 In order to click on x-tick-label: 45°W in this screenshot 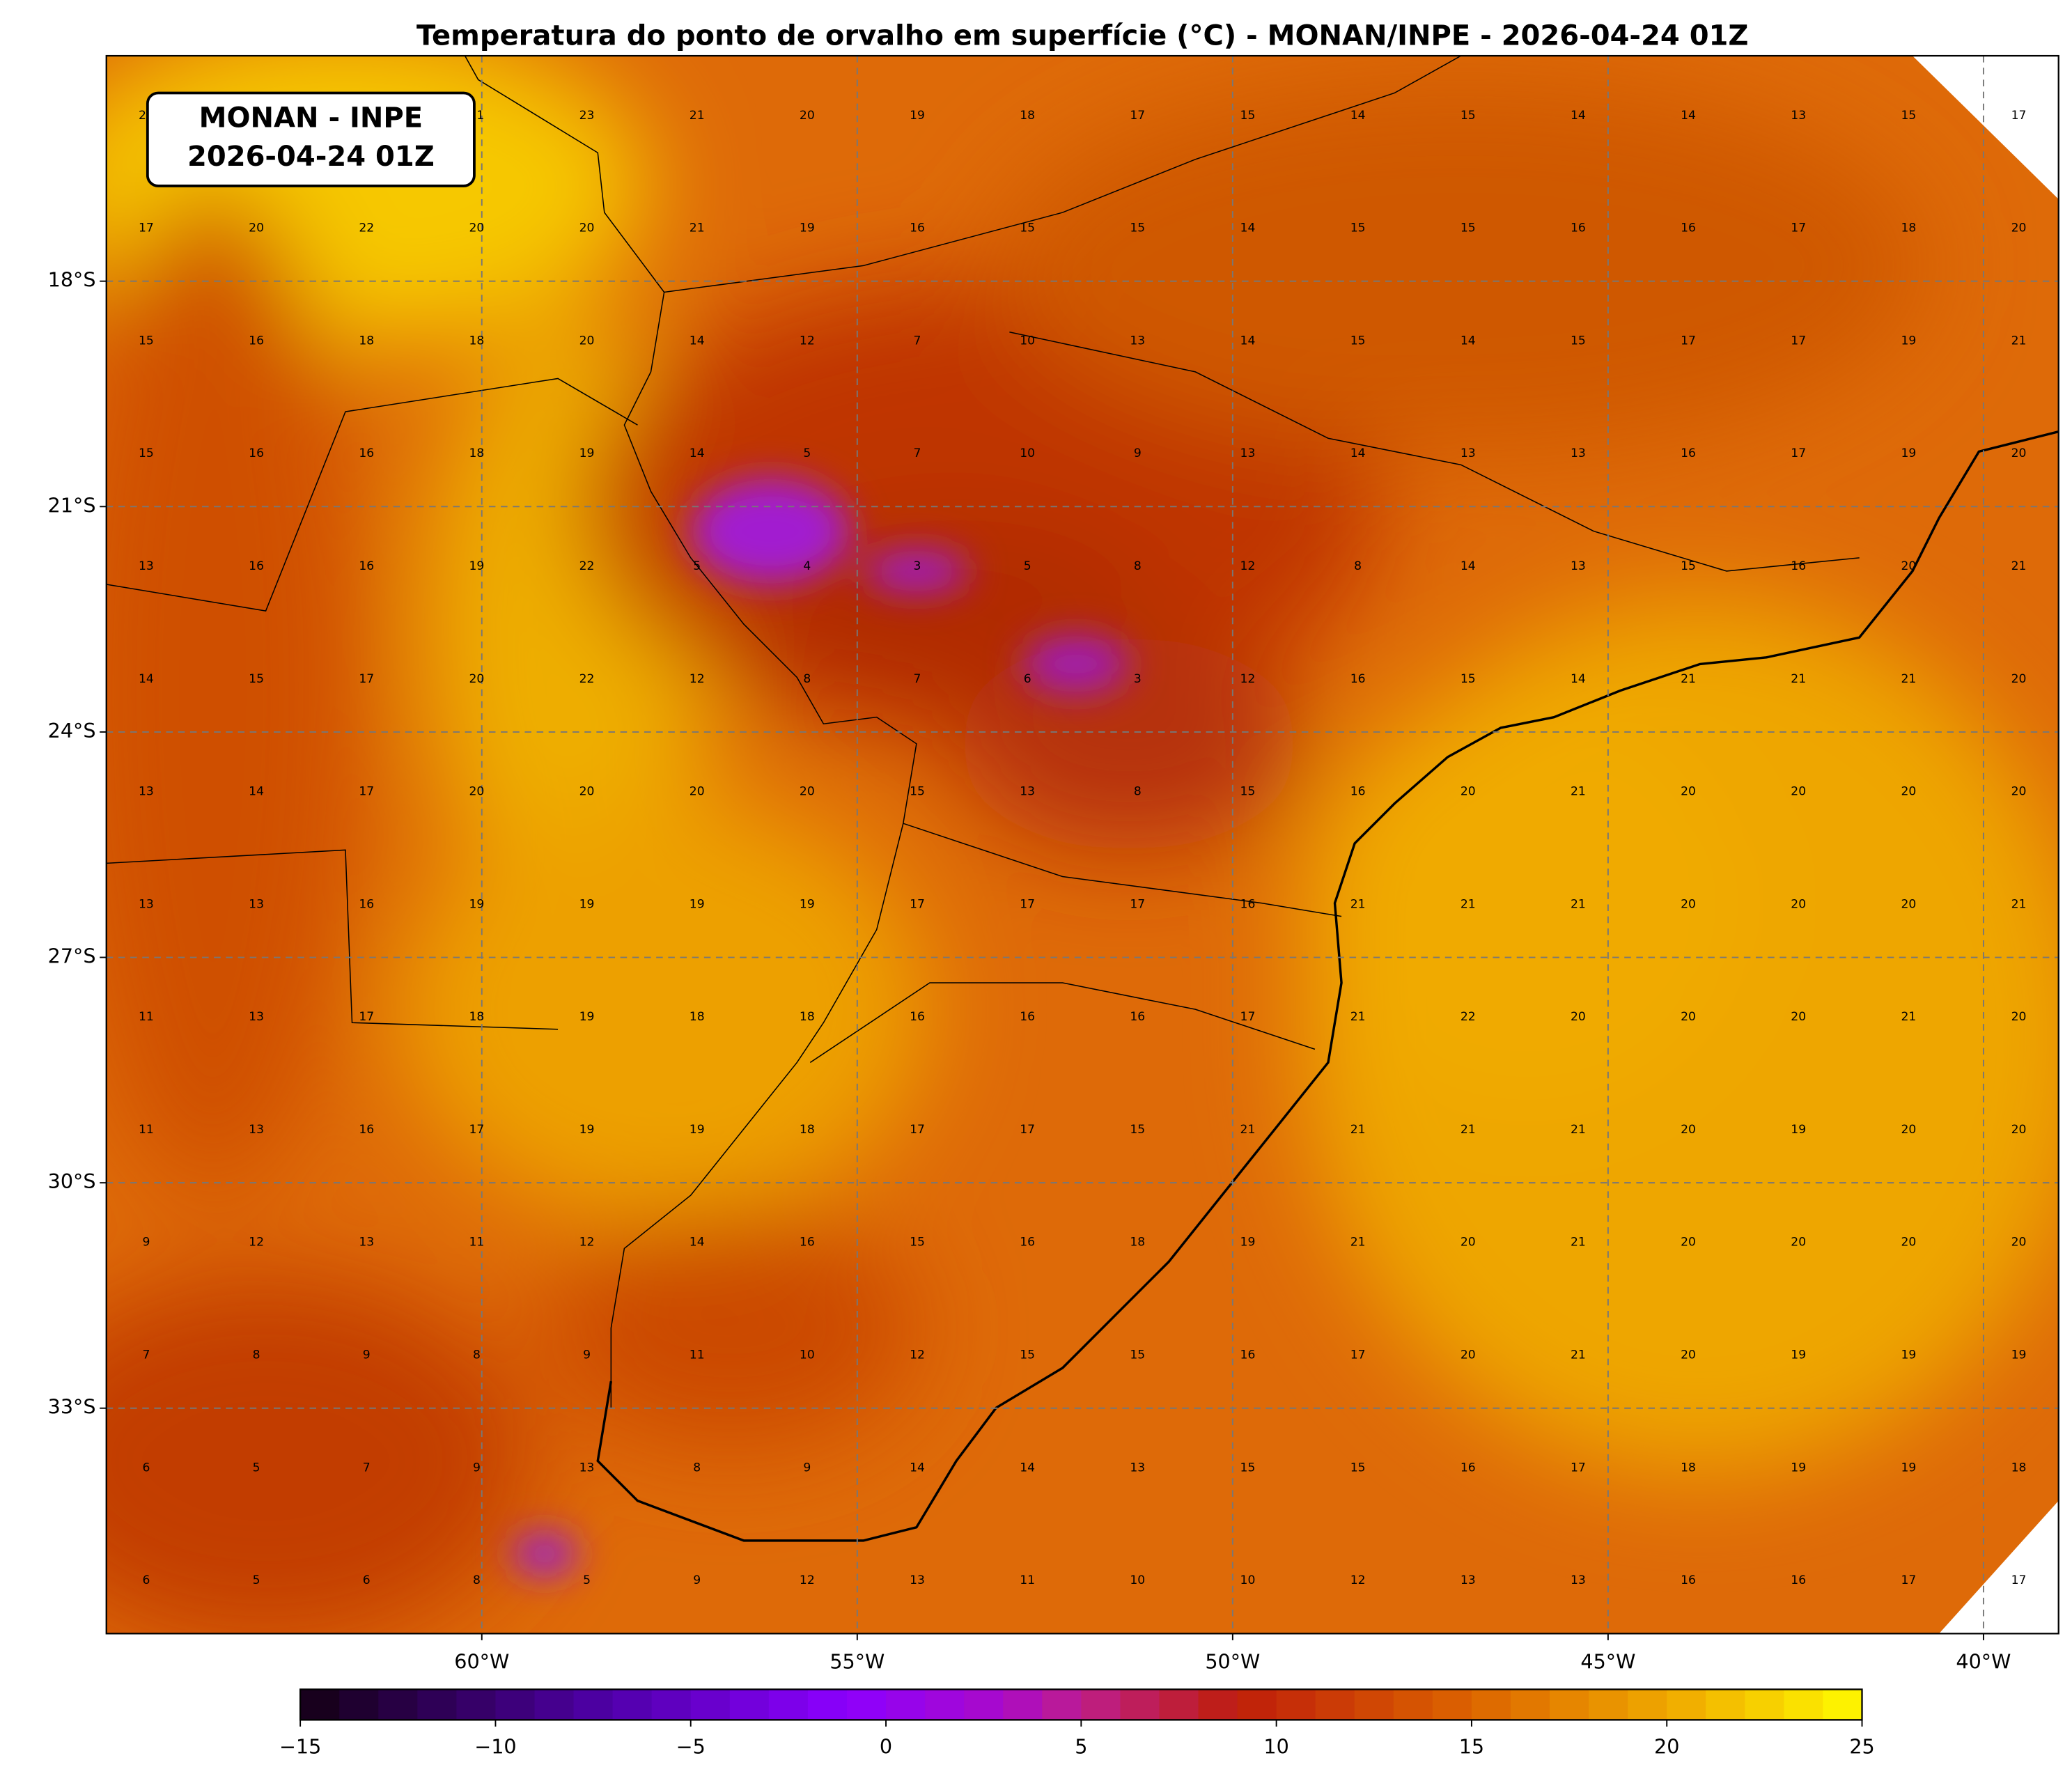, I will do `click(1607, 1661)`.